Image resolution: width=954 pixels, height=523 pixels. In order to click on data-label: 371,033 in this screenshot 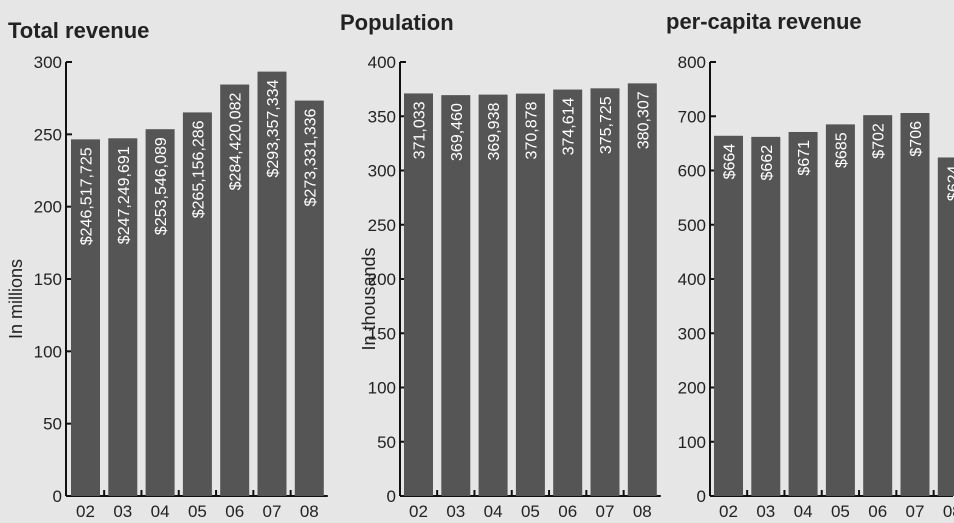, I will do `click(420, 130)`.